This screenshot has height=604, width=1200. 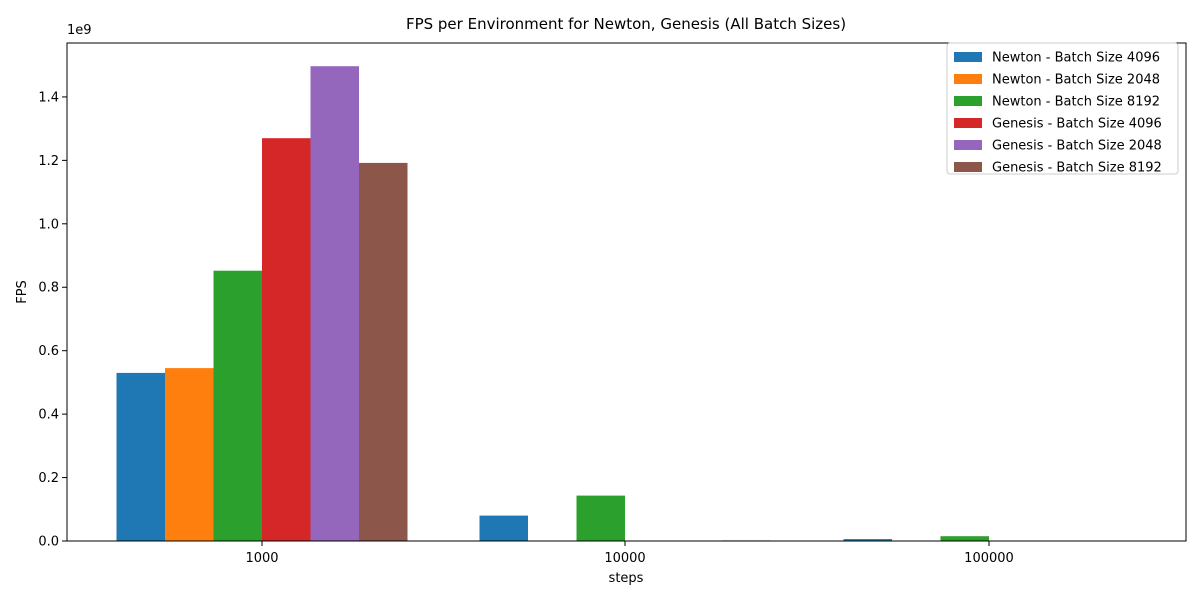 What do you see at coordinates (1077, 124) in the screenshot?
I see `legend-label: Genesis - Batch Size 4096` at bounding box center [1077, 124].